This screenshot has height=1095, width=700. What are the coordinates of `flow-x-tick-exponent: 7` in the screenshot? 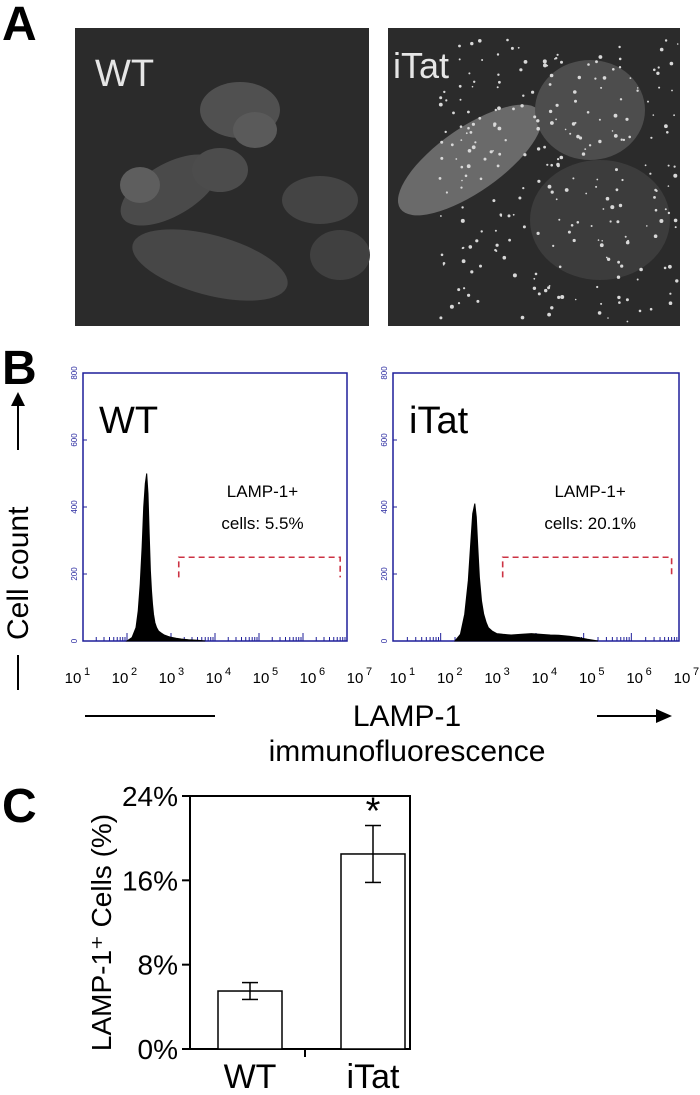 It's located at (369, 672).